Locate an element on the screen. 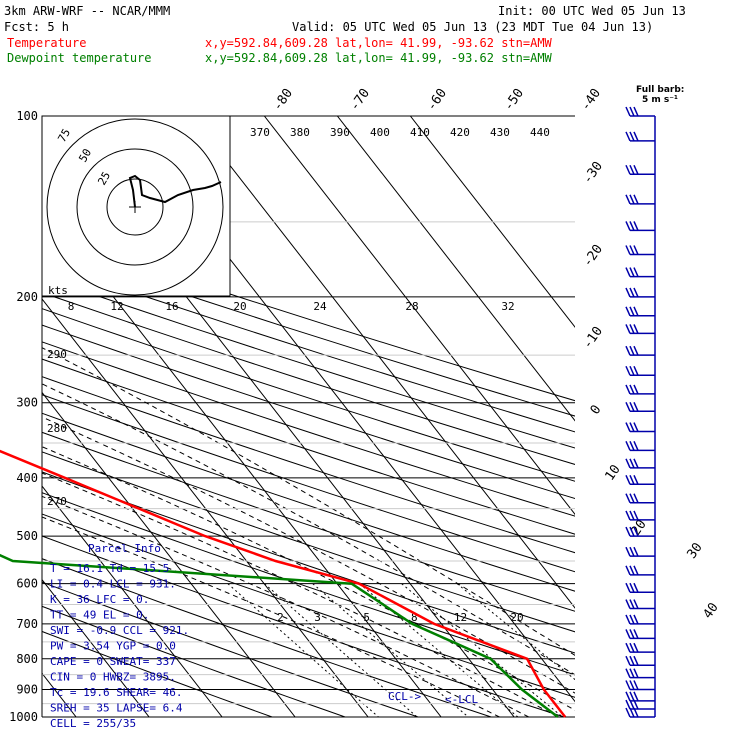 This screenshot has height=740, width=740. hodograph-trace is located at coordinates (175, 191).